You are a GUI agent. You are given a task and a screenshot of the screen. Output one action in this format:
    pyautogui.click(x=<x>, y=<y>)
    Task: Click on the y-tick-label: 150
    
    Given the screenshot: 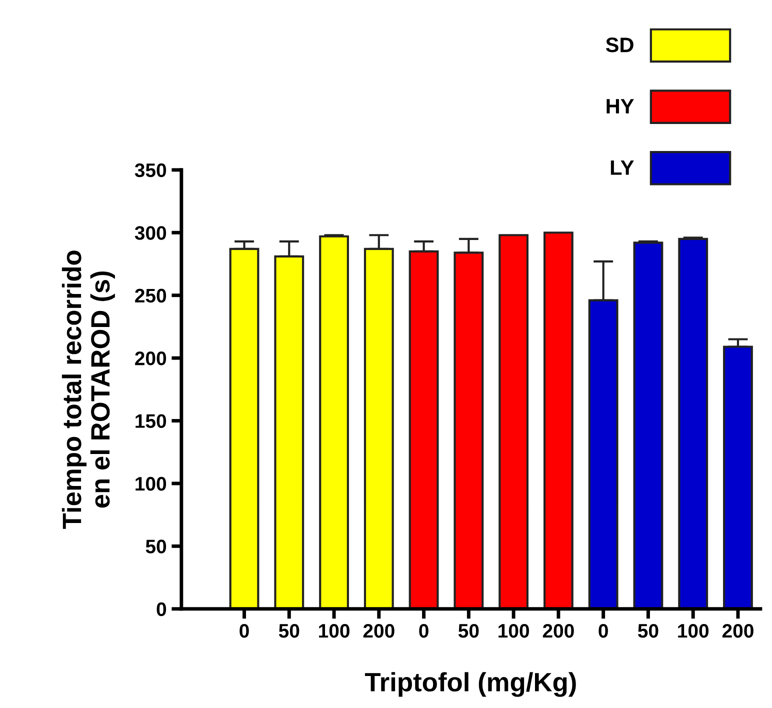 What is the action you would take?
    pyautogui.click(x=151, y=421)
    